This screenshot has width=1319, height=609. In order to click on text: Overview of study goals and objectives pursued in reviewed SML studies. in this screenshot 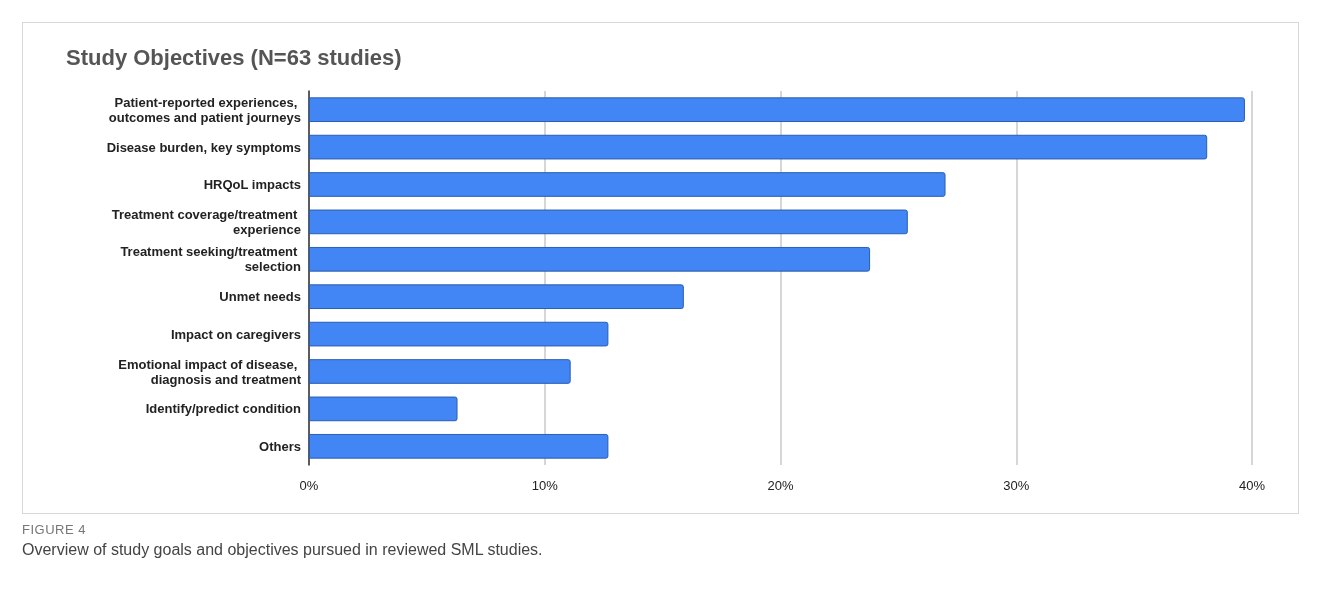, I will do `click(283, 550)`.